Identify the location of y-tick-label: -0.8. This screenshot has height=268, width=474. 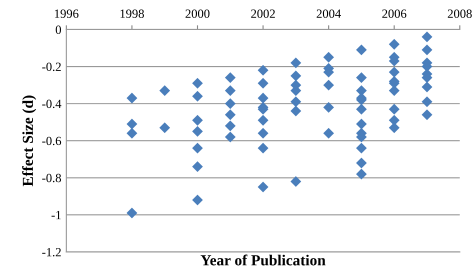
(52, 178).